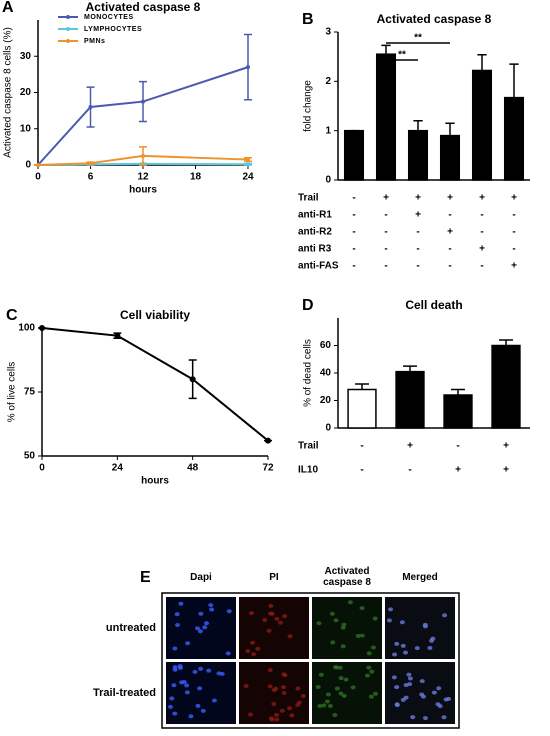  I want to click on panel-letter: C, so click(12, 315).